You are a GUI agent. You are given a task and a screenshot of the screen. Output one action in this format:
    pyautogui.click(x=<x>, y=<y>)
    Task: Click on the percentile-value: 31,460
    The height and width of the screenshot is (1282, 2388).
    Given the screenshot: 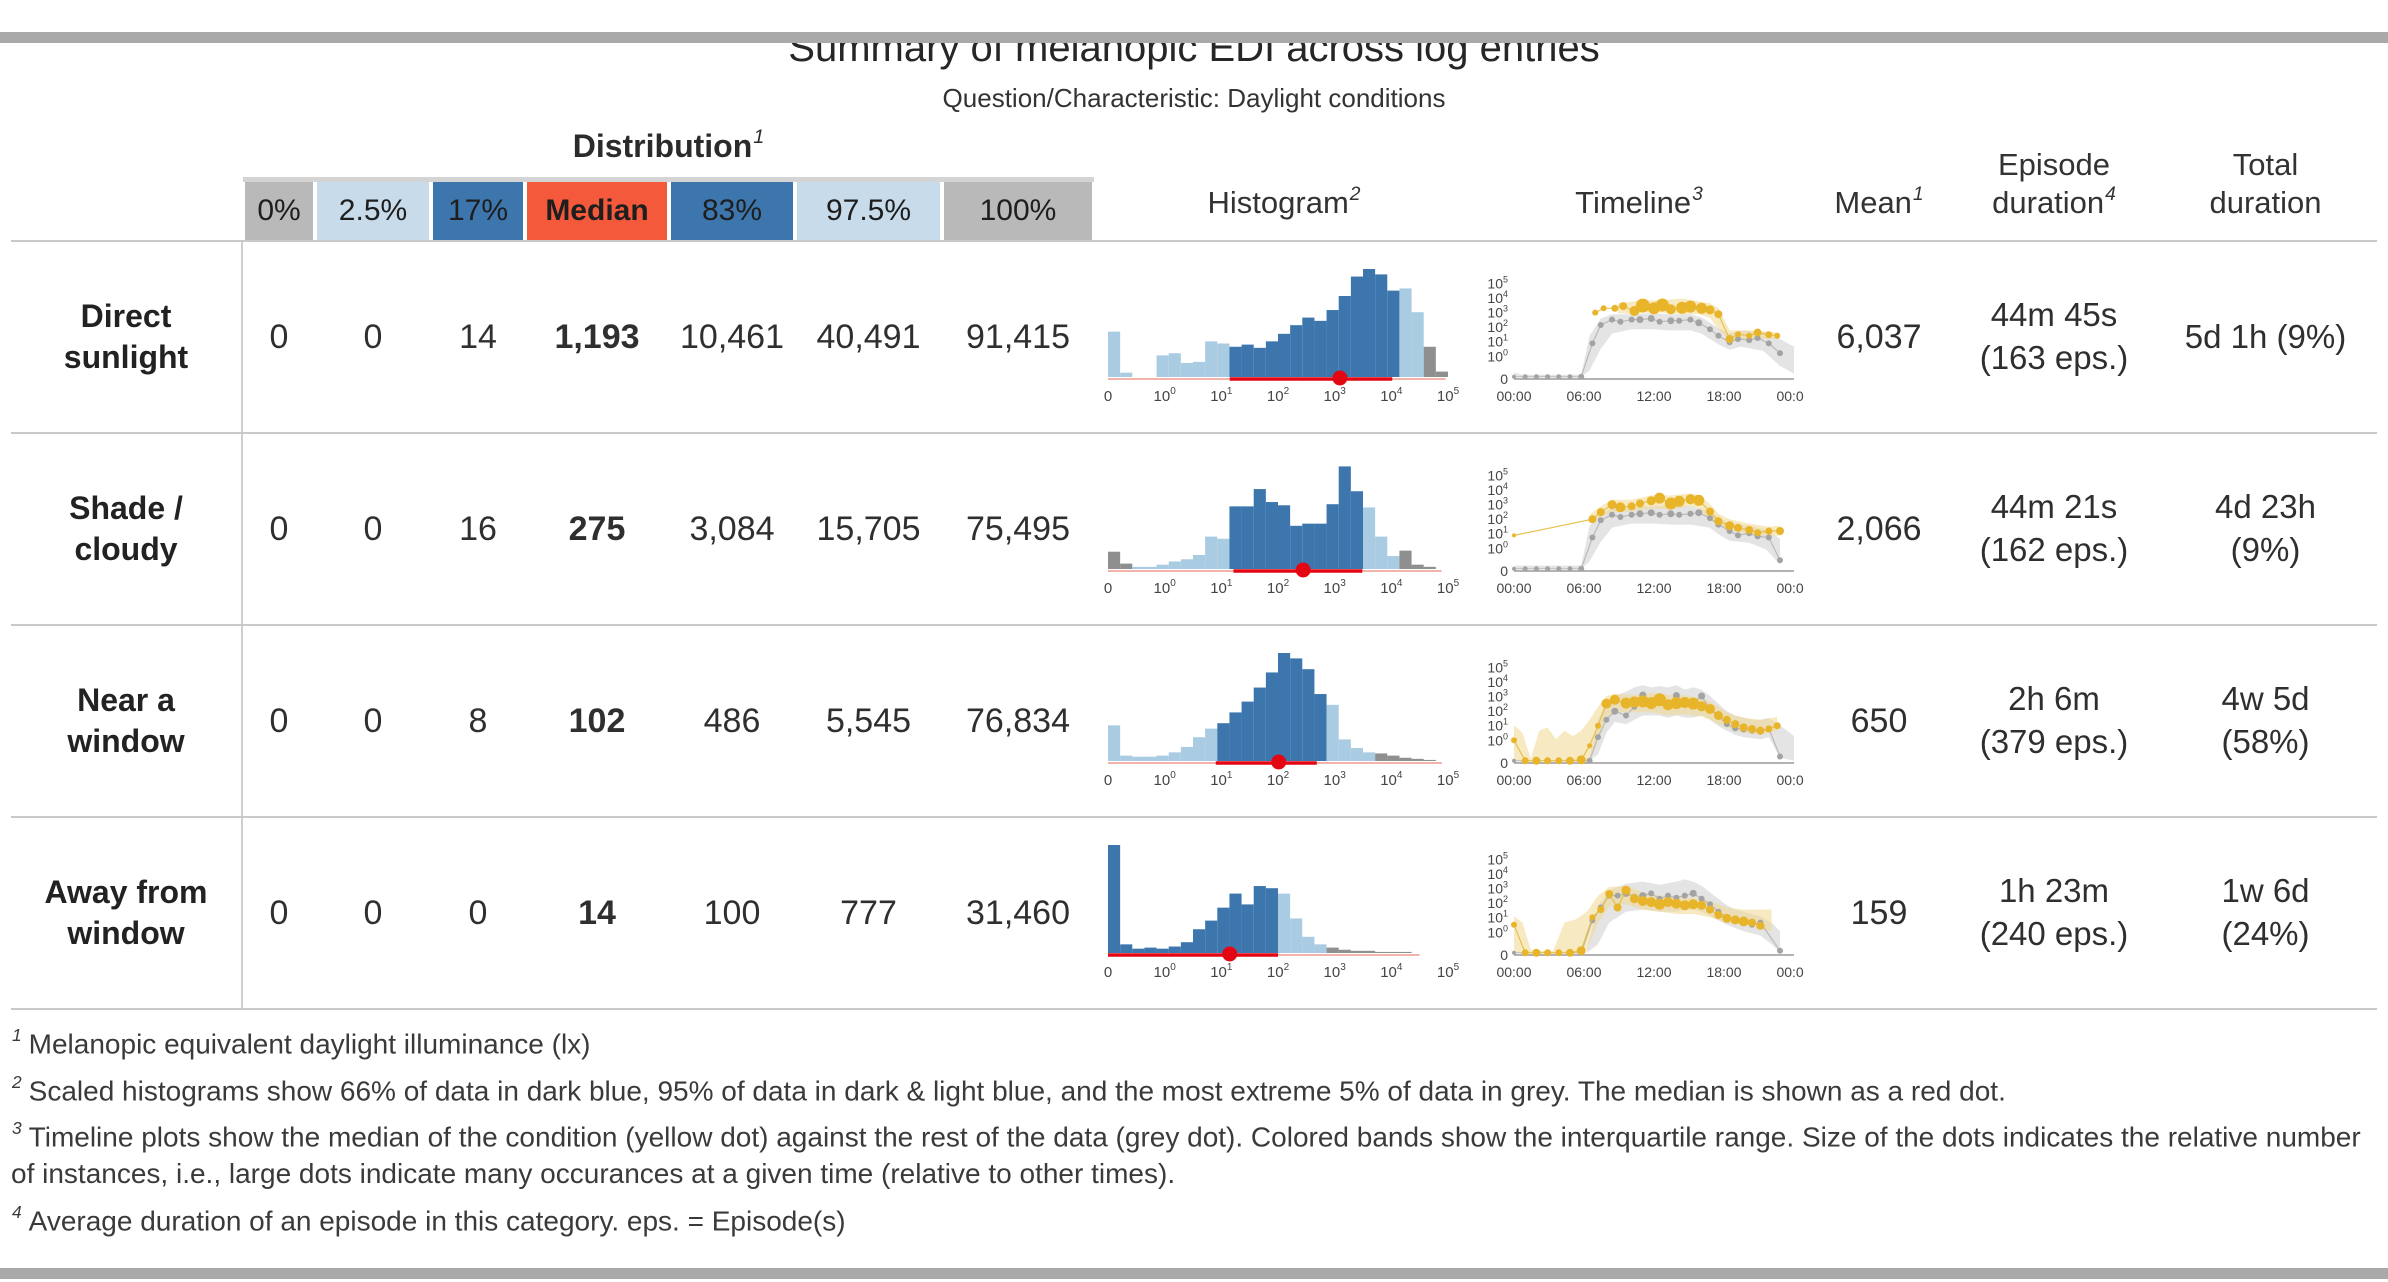 What is the action you would take?
    pyautogui.click(x=1018, y=913)
    